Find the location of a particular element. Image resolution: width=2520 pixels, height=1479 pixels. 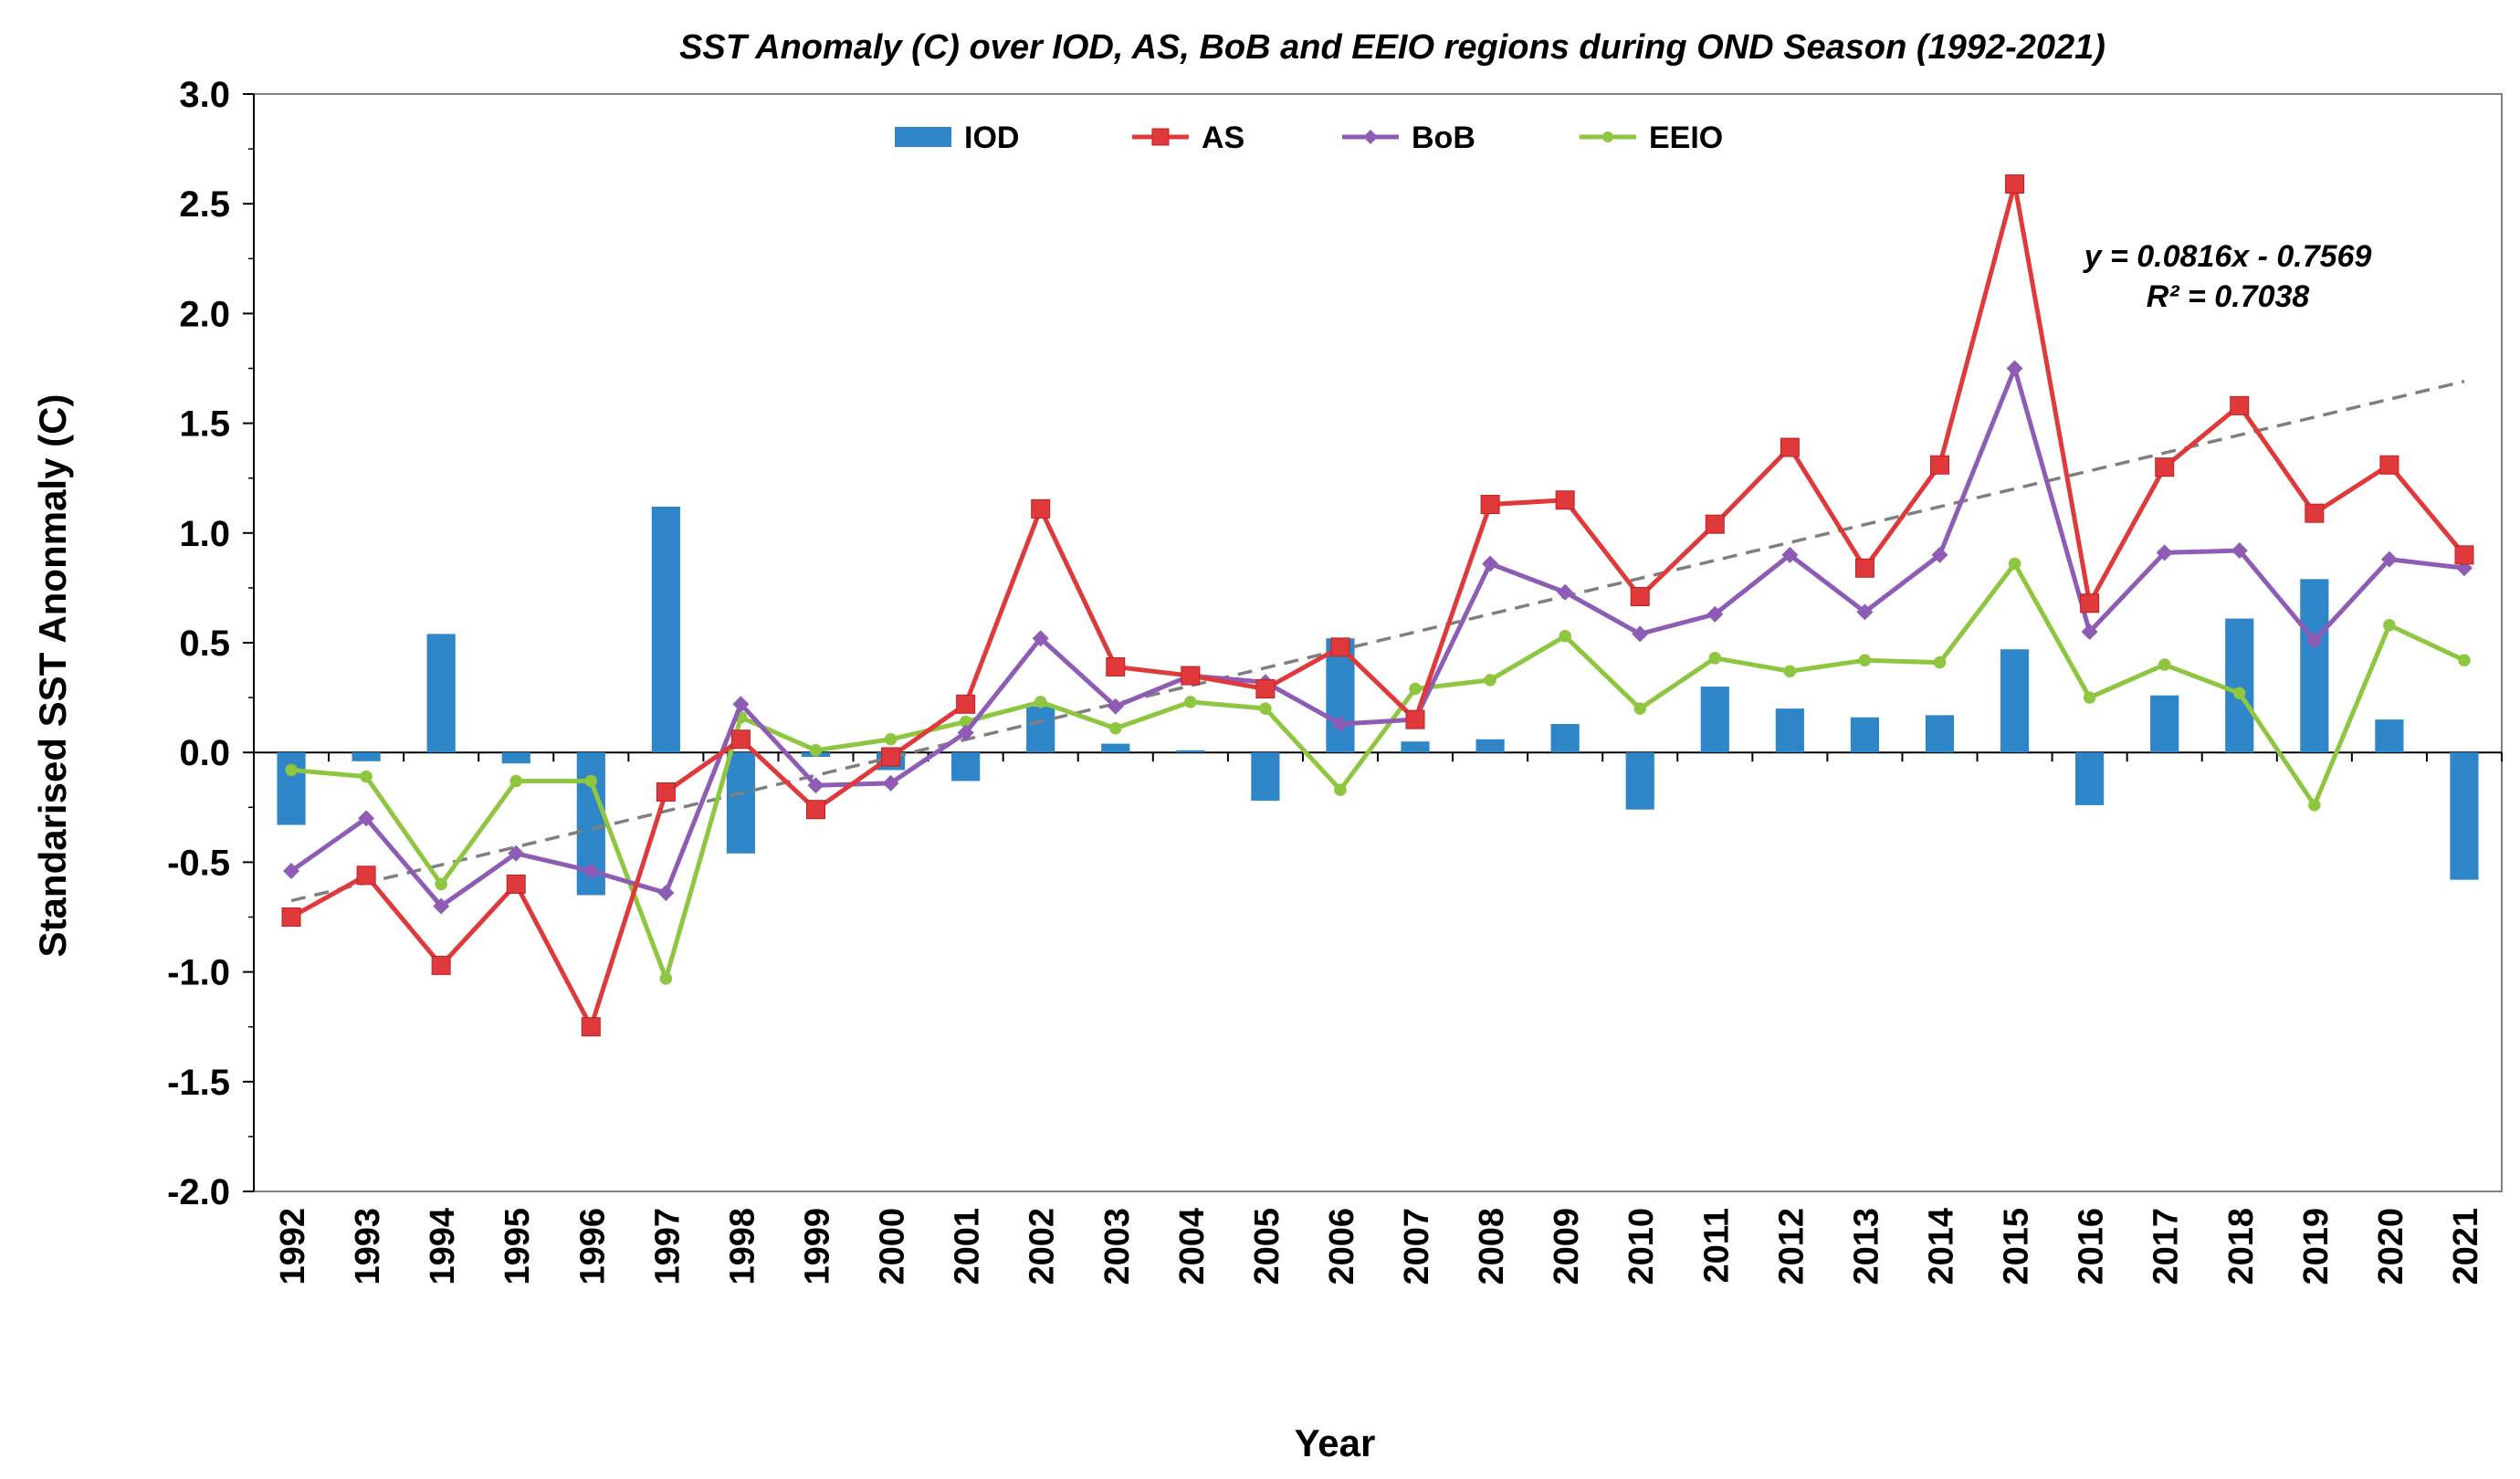

y-tick-label: 1.5 is located at coordinates (205, 424).